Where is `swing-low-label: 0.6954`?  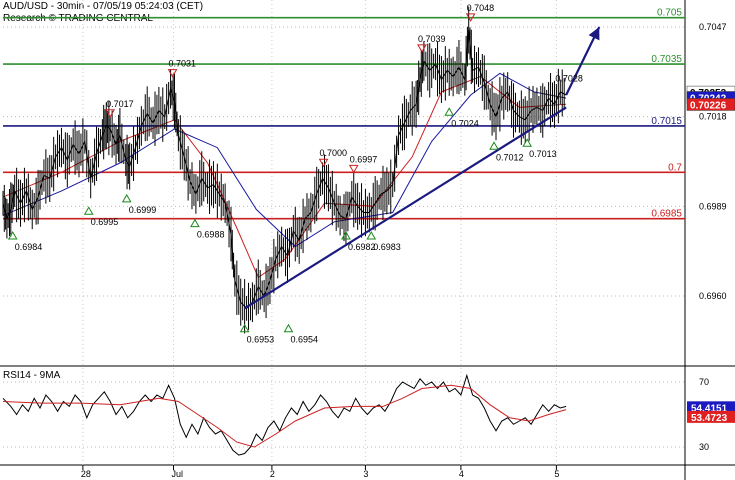
swing-low-label: 0.6954 is located at coordinates (304, 340).